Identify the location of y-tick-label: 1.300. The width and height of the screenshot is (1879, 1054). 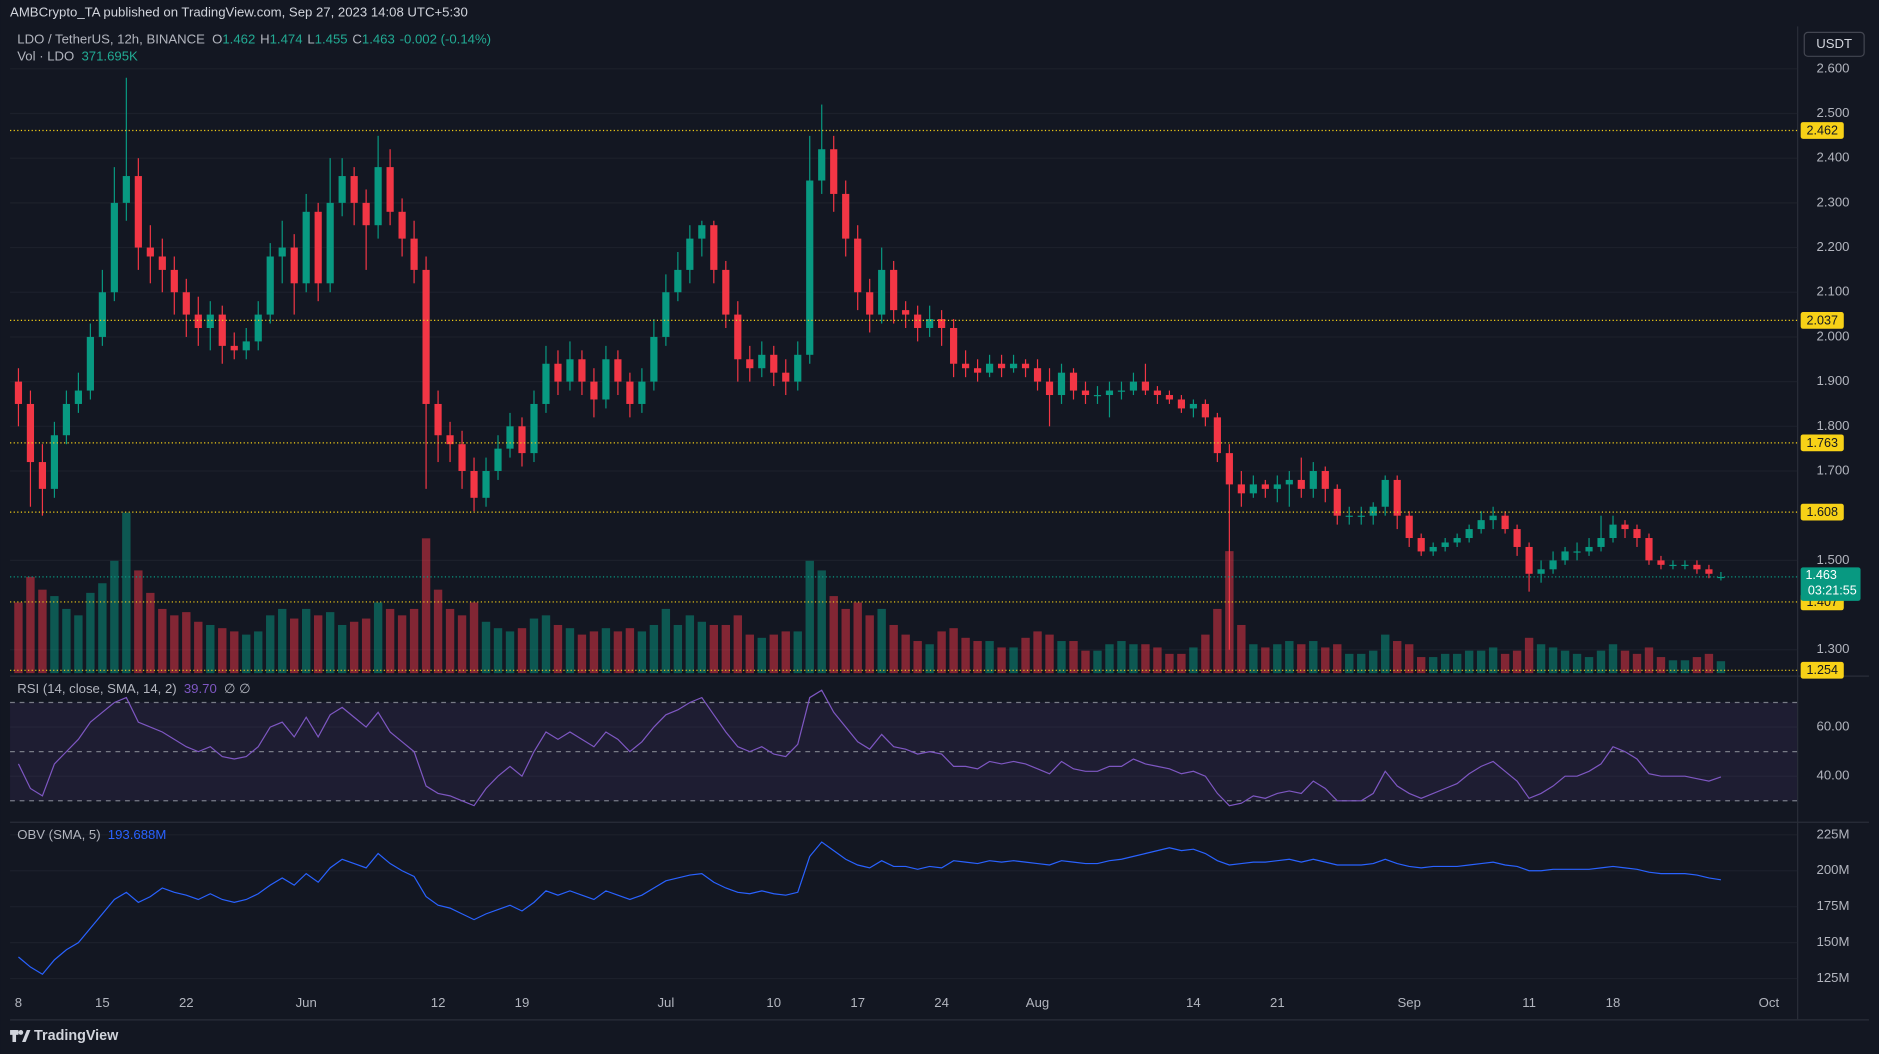
(1833, 648).